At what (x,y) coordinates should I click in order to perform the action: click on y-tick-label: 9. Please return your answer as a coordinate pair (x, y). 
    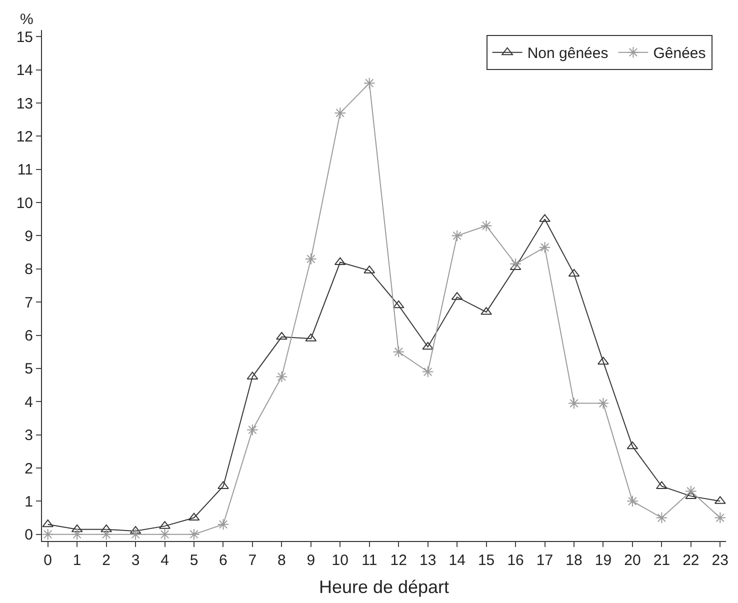
    Looking at the image, I should click on (28, 236).